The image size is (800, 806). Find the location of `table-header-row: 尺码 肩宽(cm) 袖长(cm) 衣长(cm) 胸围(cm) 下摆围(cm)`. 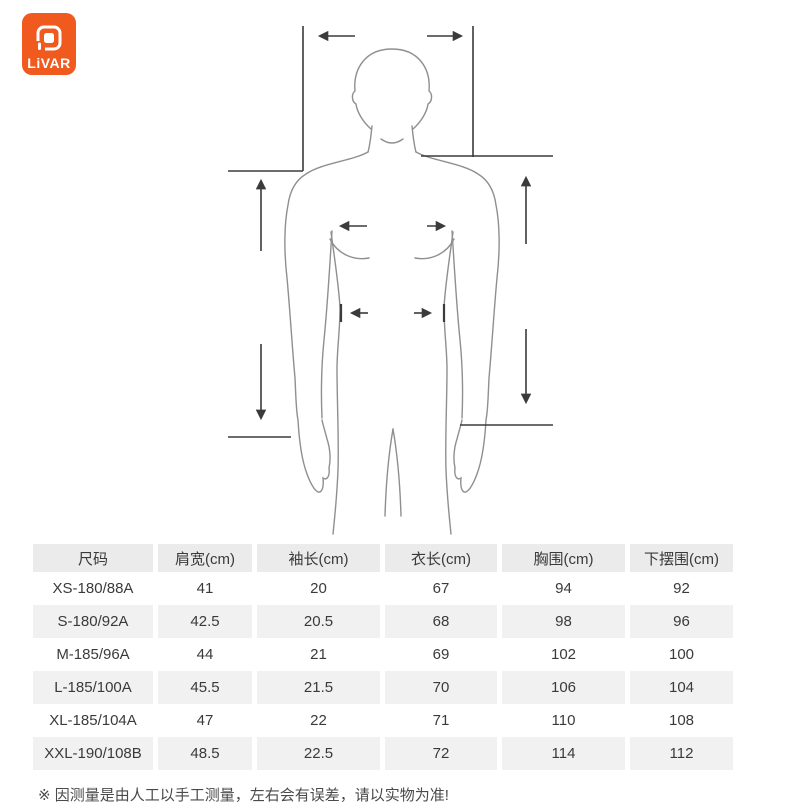

table-header-row: 尺码 肩宽(cm) 袖长(cm) 衣长(cm) 胸围(cm) 下摆围(cm) is located at coordinates (383, 558).